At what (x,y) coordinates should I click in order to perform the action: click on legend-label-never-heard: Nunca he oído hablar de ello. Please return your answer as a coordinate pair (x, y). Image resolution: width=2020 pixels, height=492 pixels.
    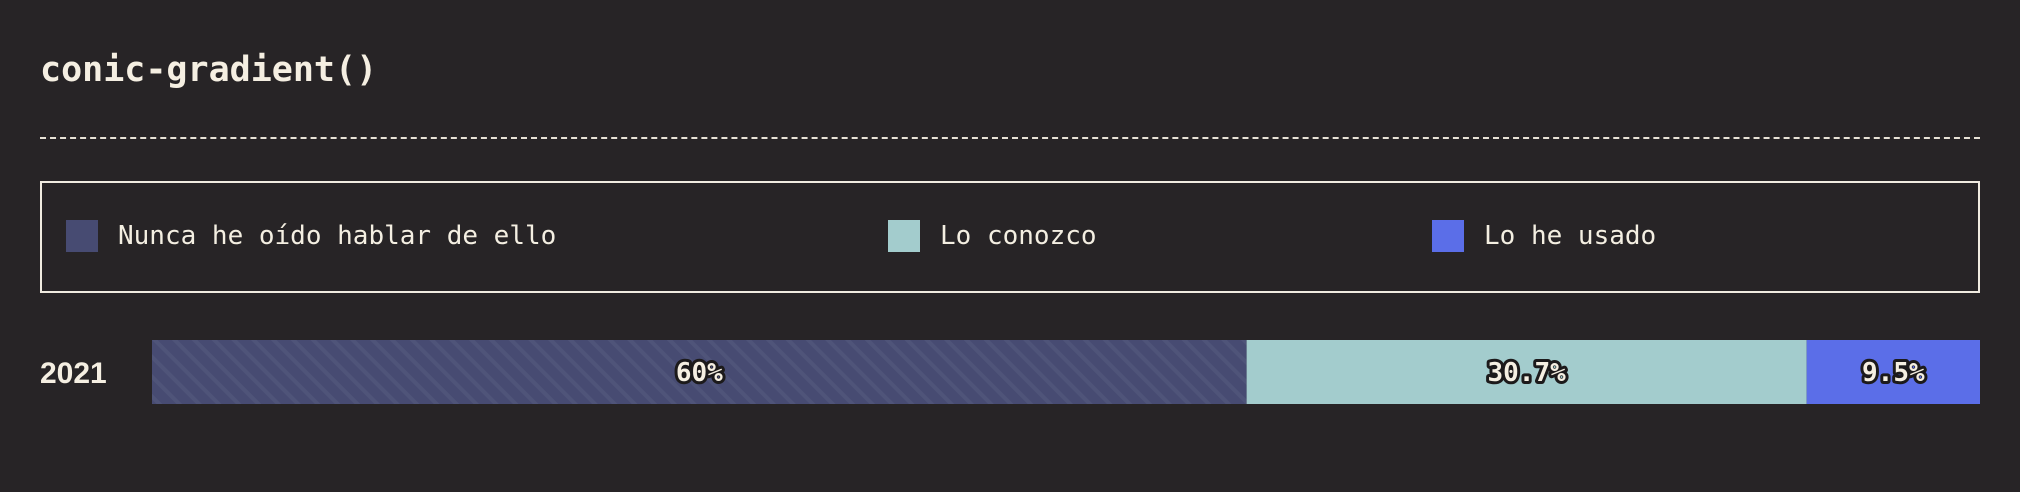
    Looking at the image, I should click on (337, 236).